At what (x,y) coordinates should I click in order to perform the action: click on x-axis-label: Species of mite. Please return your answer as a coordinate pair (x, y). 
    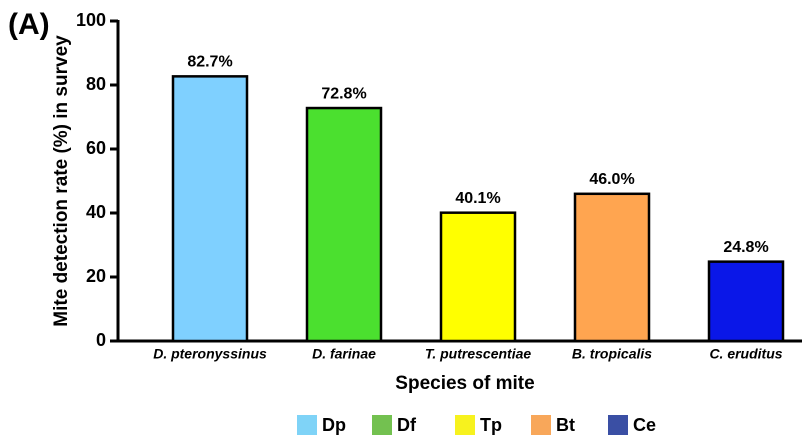
    Looking at the image, I should click on (464, 383).